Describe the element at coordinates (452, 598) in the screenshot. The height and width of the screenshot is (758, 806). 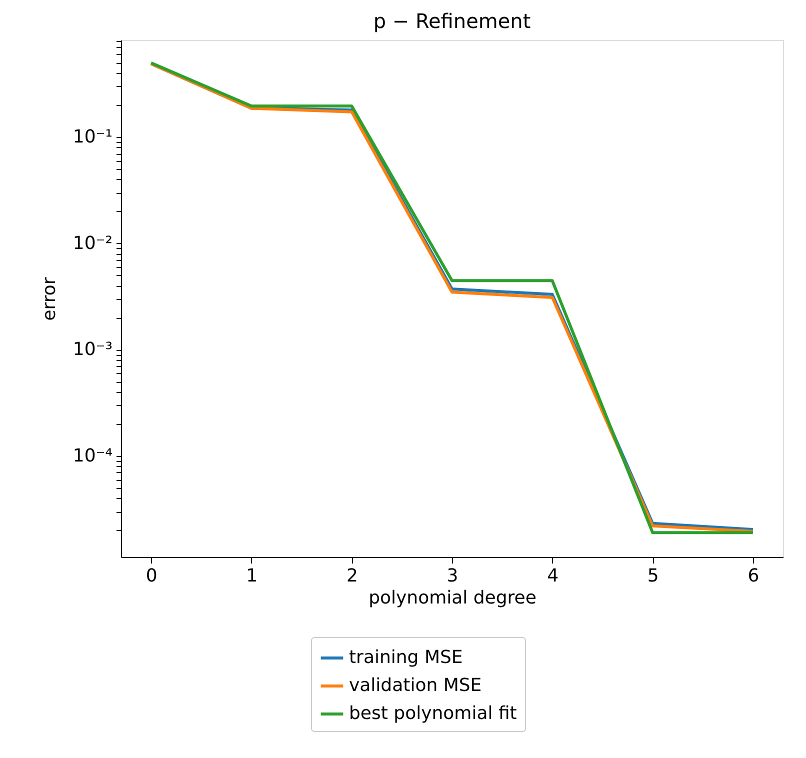
I see `x-axis-title: polynomial degree` at that location.